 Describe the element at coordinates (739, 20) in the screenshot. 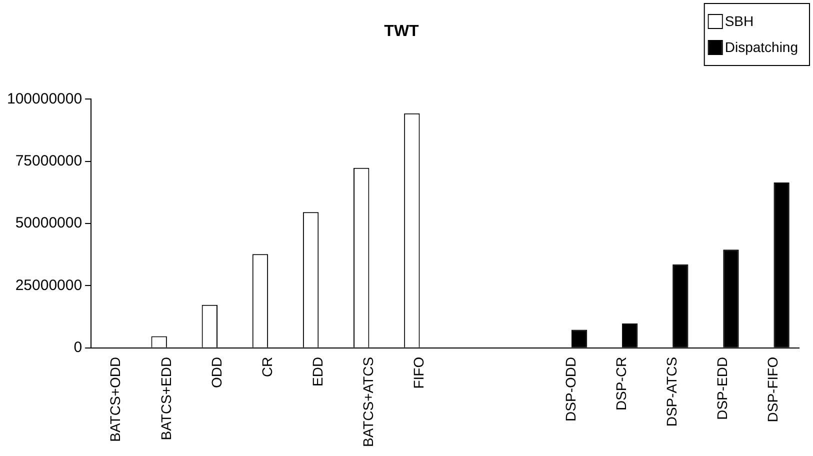

I see `legend-label: SBH` at that location.